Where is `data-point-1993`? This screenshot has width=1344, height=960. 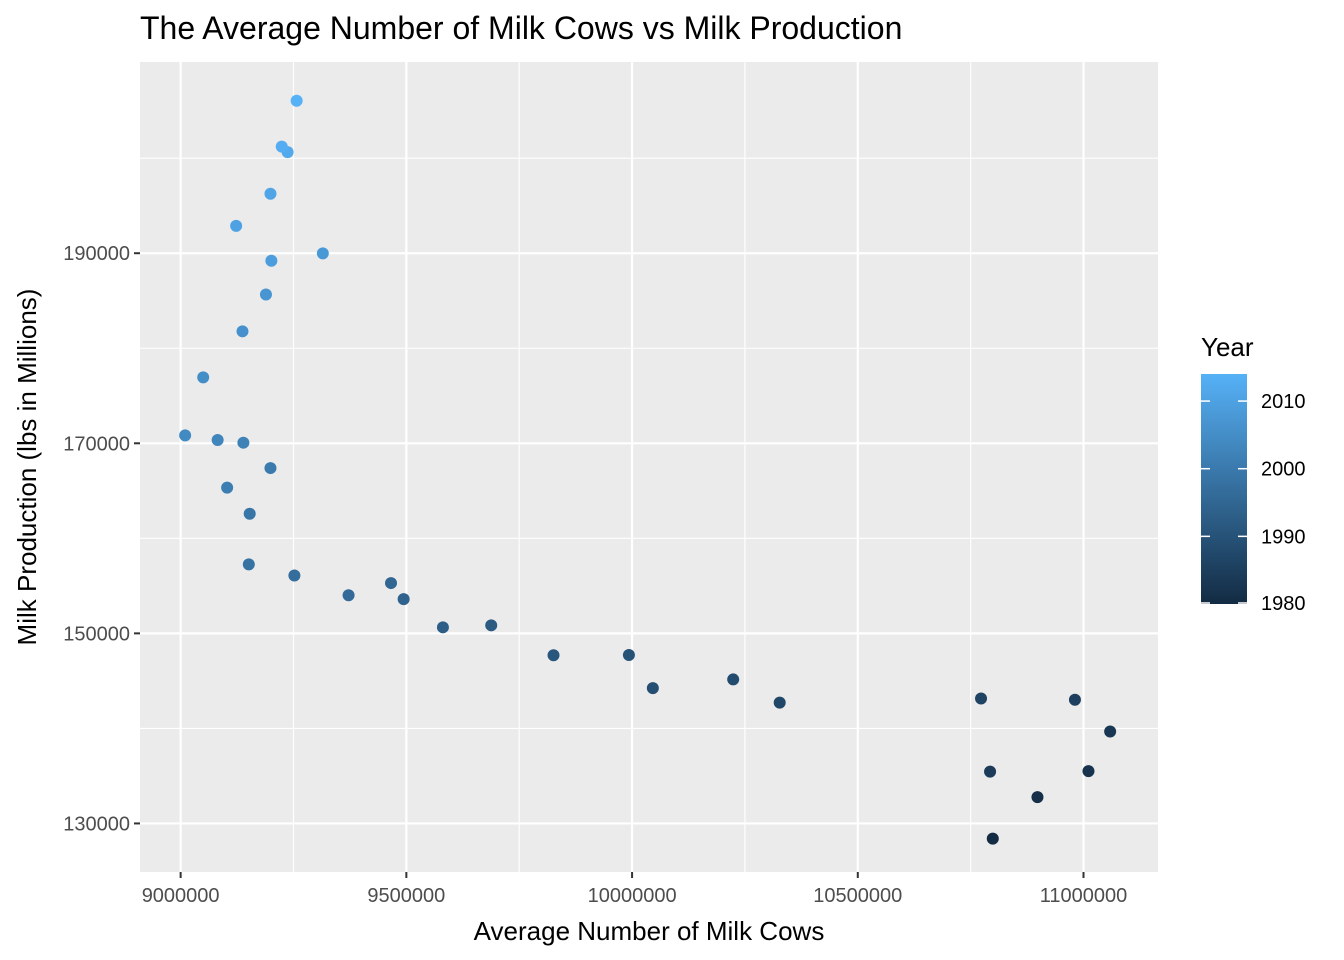
data-point-1993 is located at coordinates (442, 627).